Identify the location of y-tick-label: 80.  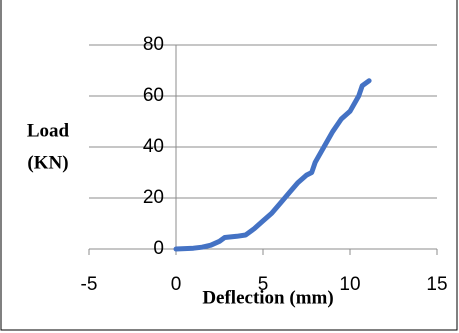
(153, 44).